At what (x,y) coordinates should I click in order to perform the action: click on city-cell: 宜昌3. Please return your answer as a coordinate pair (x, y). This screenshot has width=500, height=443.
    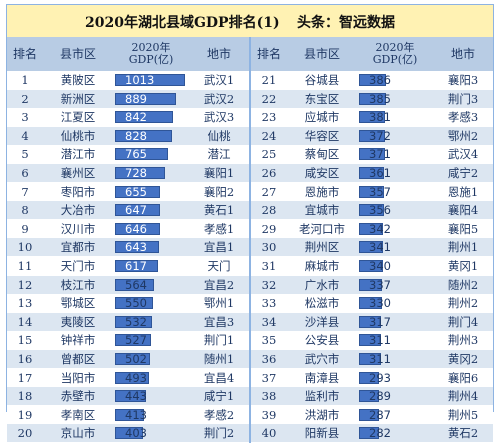
    Looking at the image, I should click on (219, 321).